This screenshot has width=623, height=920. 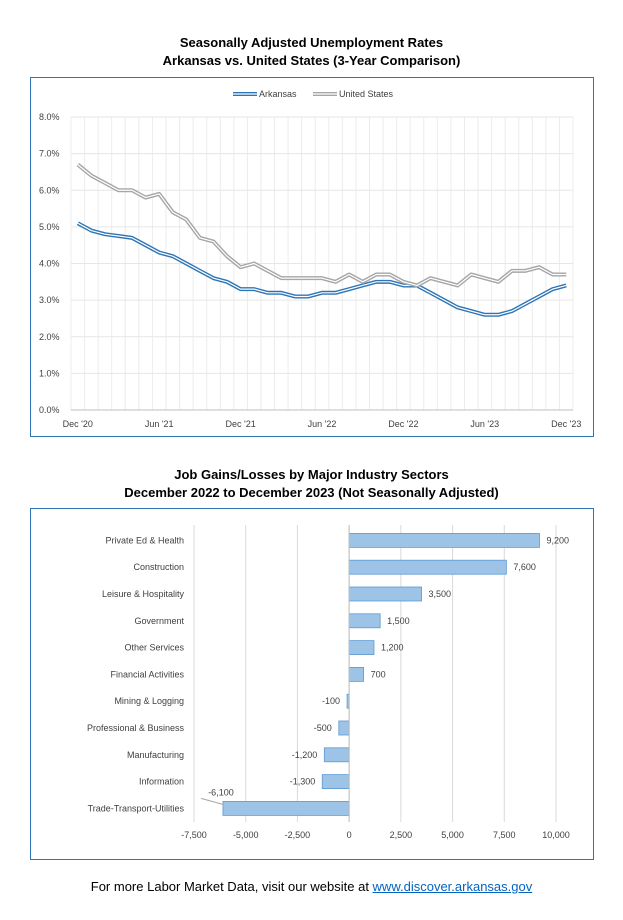 What do you see at coordinates (322, 424) in the screenshot?
I see `x-tick-label: Jun '22` at bounding box center [322, 424].